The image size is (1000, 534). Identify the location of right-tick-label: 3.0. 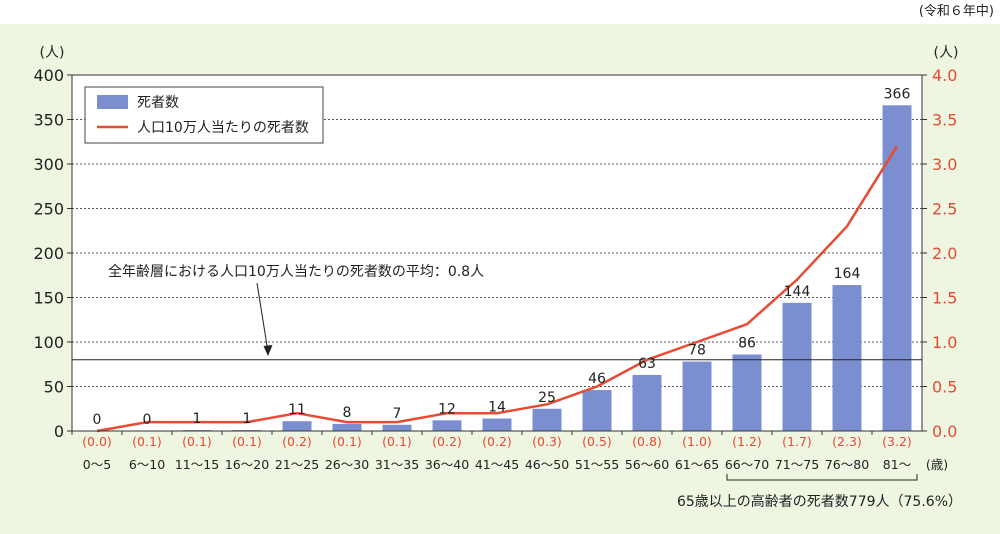
(944, 164).